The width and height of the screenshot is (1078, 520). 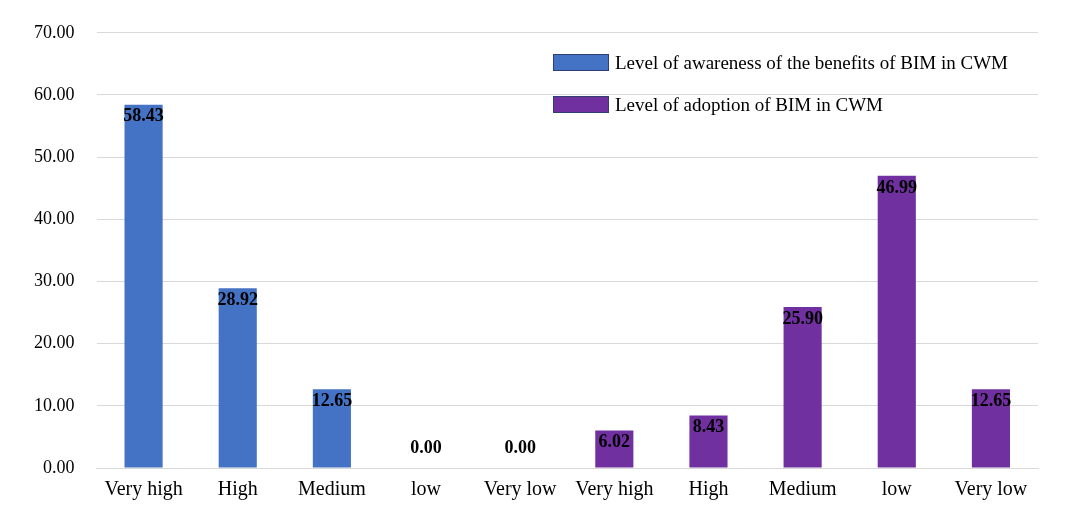 What do you see at coordinates (143, 115) in the screenshot?
I see `data-label: 58.43` at bounding box center [143, 115].